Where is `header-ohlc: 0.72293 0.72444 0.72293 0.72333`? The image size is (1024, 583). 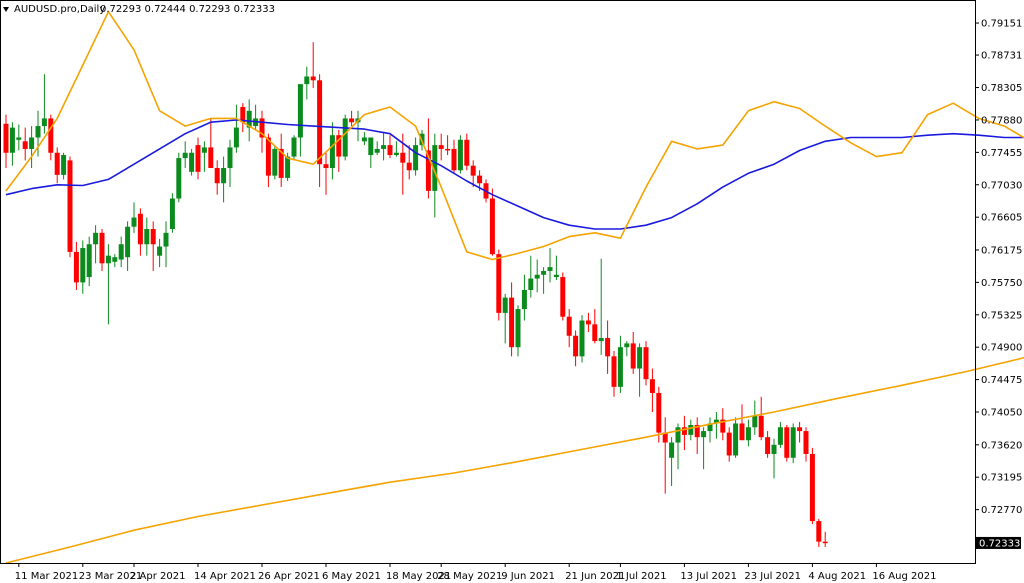
header-ohlc: 0.72293 0.72444 0.72293 0.72333 is located at coordinates (187, 9).